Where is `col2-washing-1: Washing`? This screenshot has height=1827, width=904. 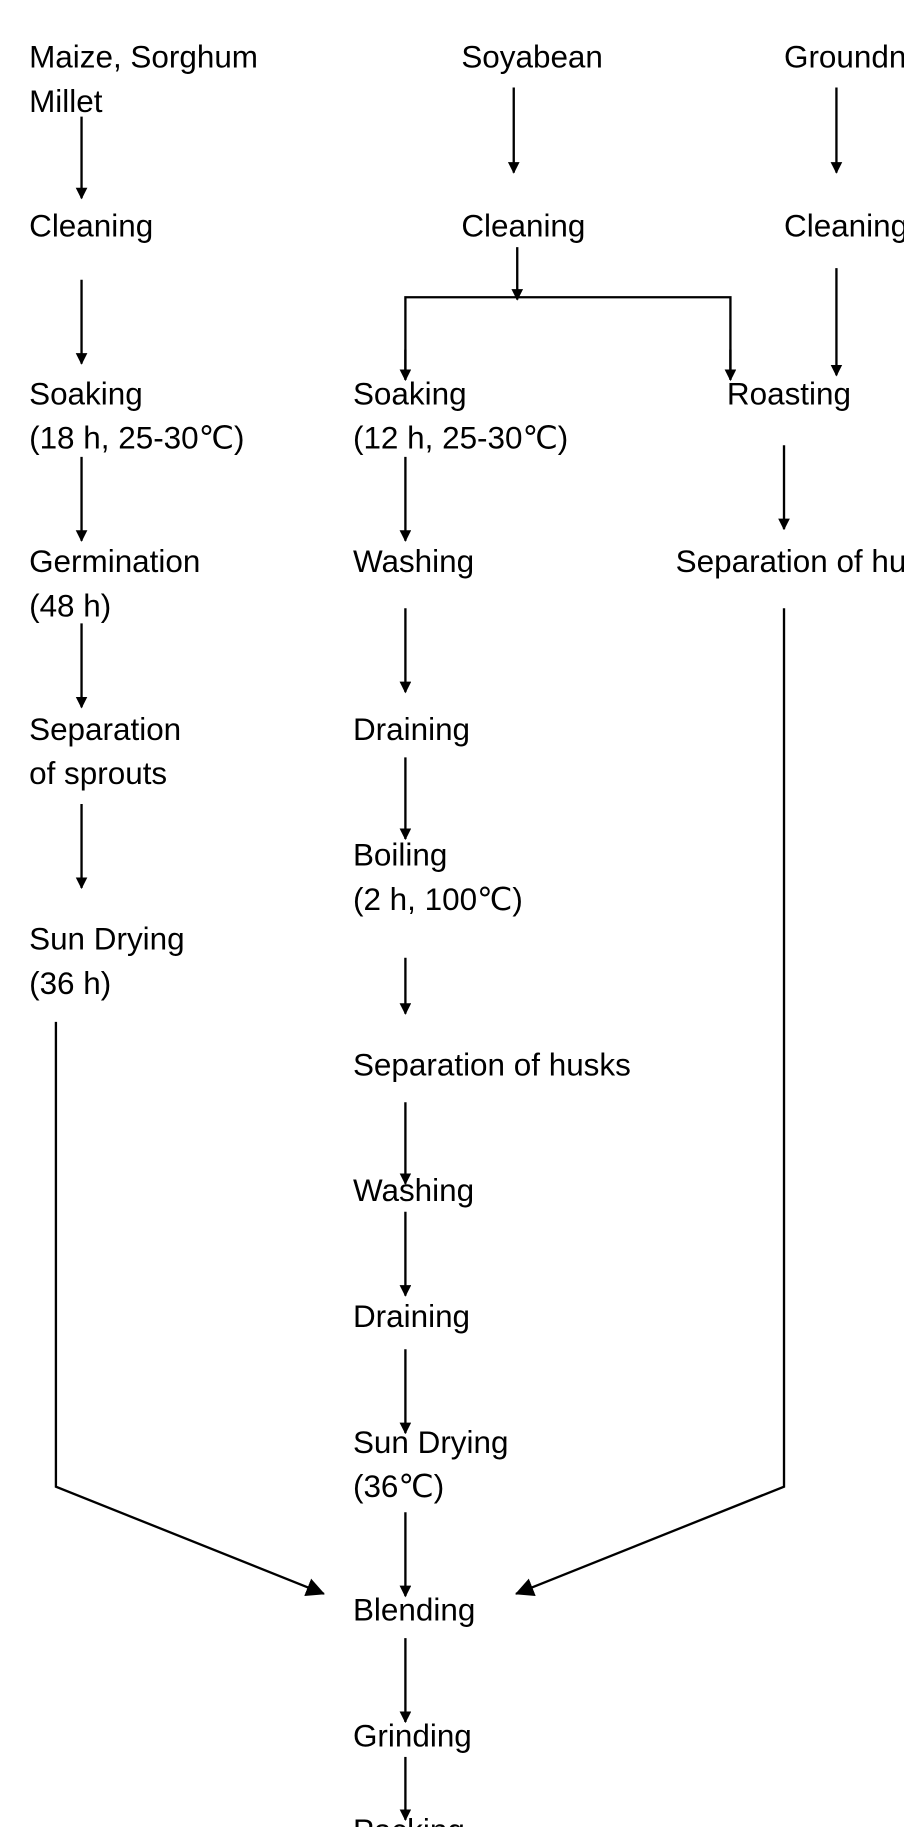
col2-washing-1: Washing is located at coordinates (413, 561).